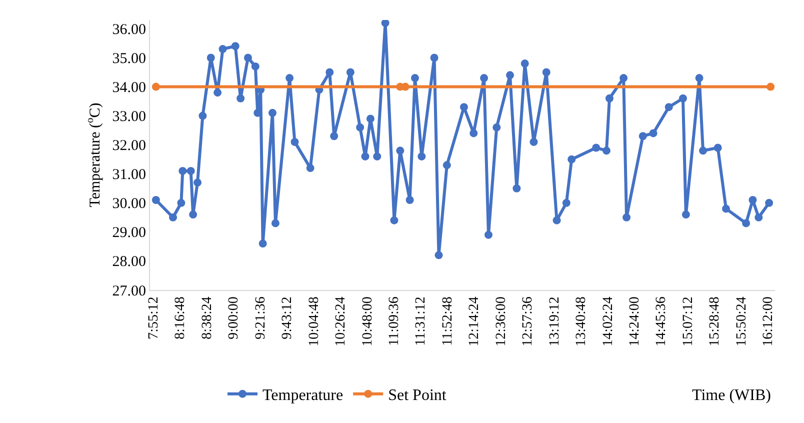 The height and width of the screenshot is (423, 804). I want to click on x-tick-label: 11:52:48, so click(448, 321).